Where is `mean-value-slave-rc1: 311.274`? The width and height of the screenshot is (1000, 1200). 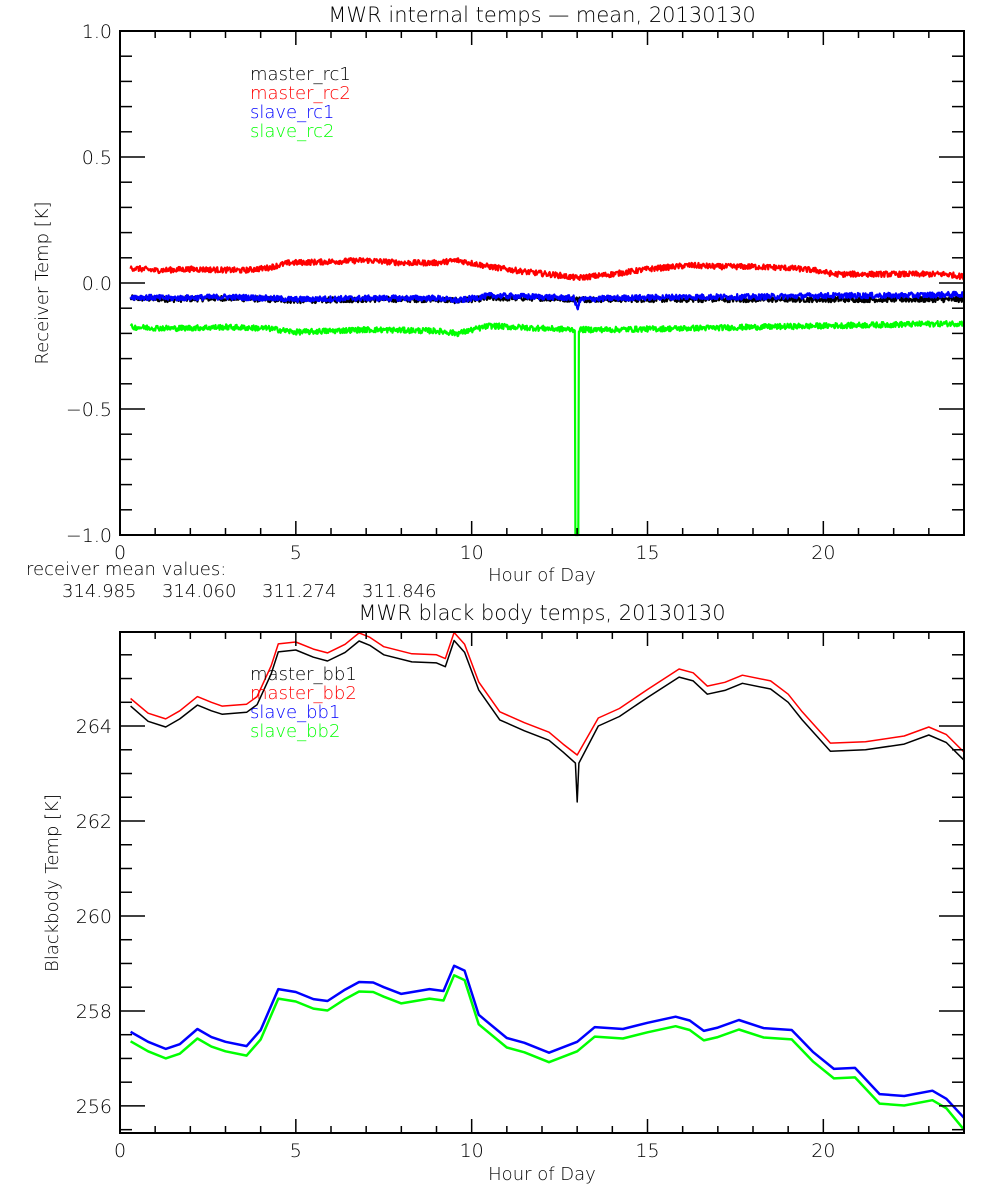 mean-value-slave-rc1: 311.274 is located at coordinates (299, 591).